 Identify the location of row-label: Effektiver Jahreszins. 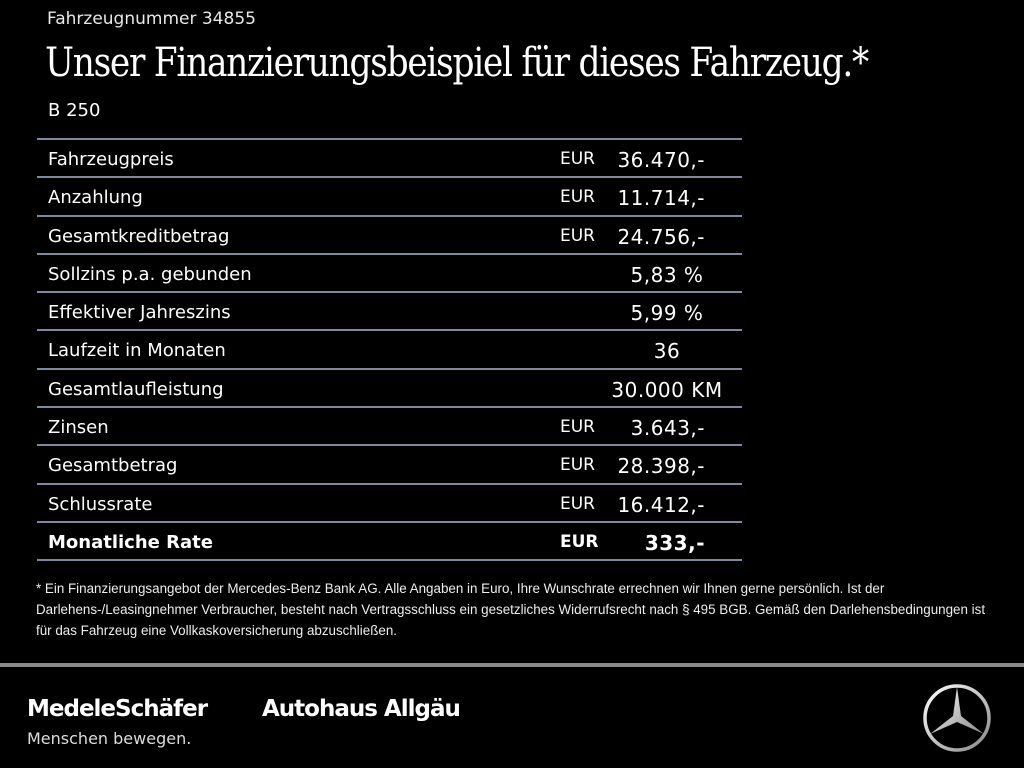
(139, 313).